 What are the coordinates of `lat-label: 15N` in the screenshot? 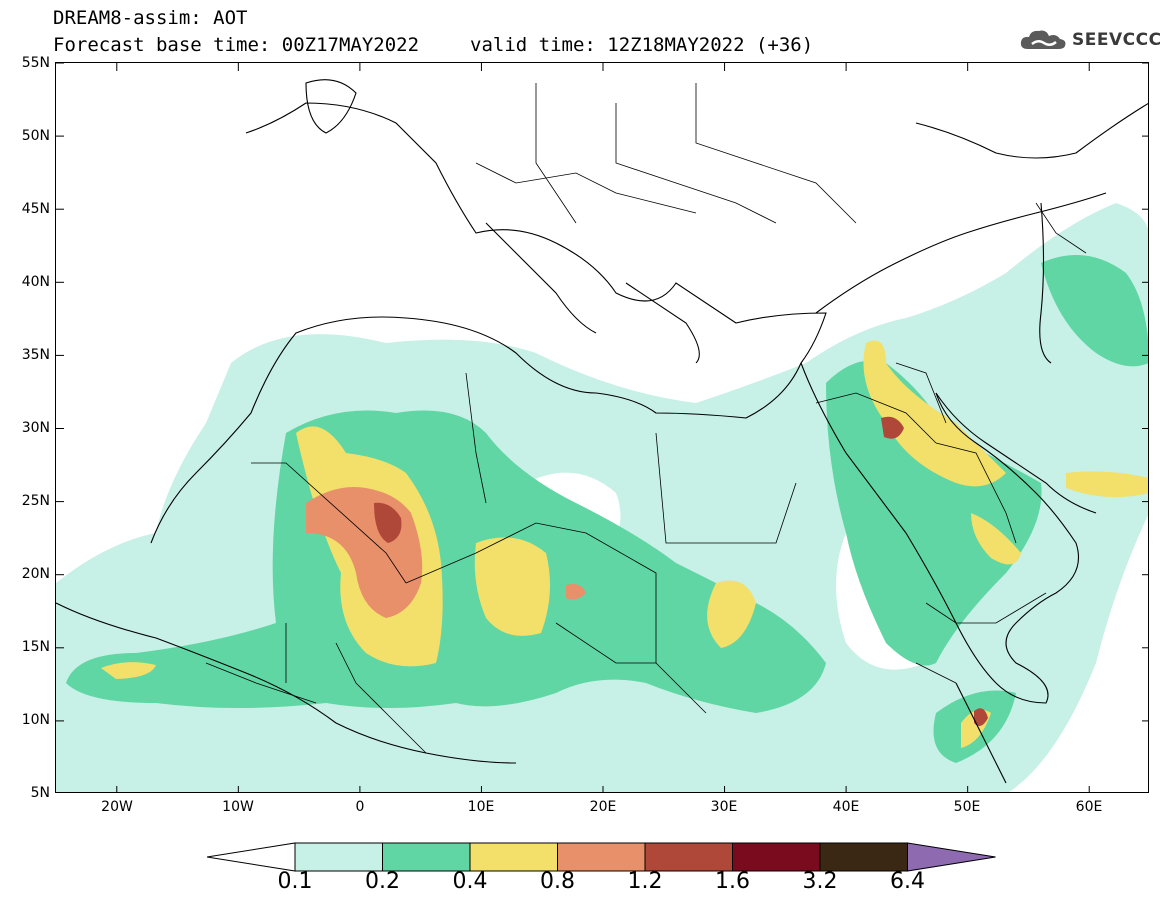 It's located at (35, 647).